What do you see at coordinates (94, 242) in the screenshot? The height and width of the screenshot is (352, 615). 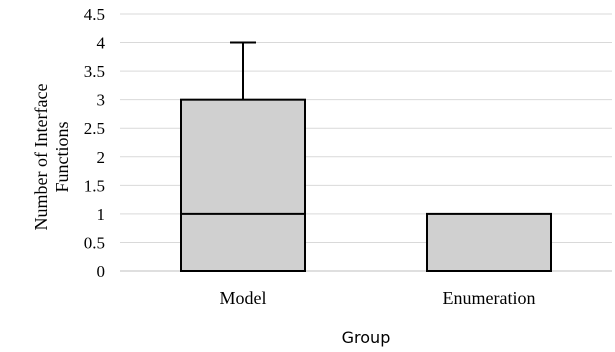 I see `y-tick-label: 0.5` at bounding box center [94, 242].